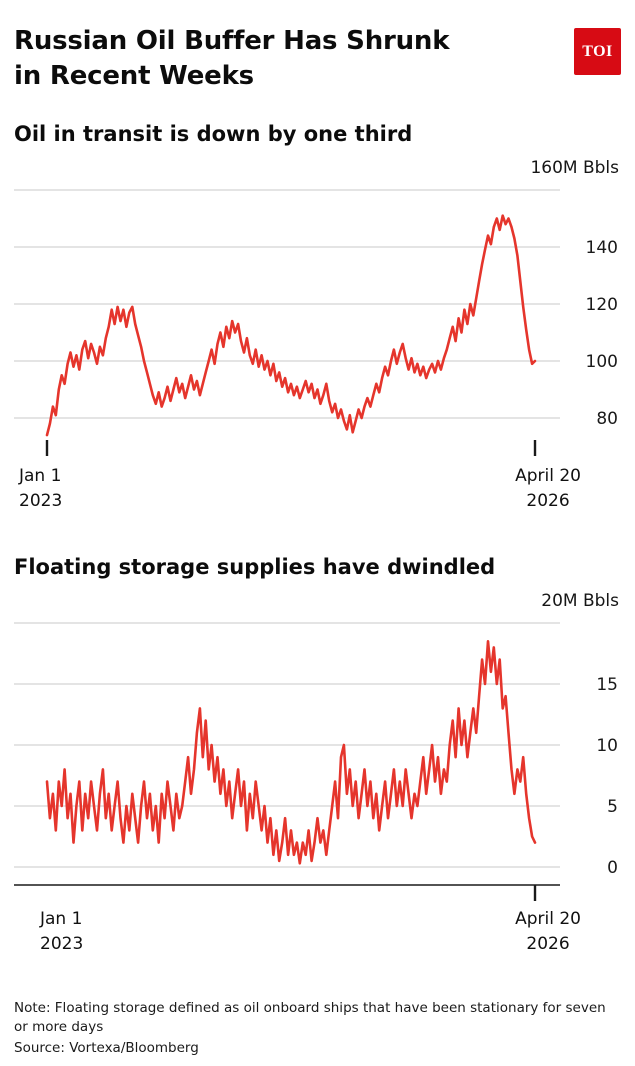 The height and width of the screenshot is (1066, 635). What do you see at coordinates (213, 134) in the screenshot?
I see `chart-title-oil-in-transit: Oil in transit is down by one third` at bounding box center [213, 134].